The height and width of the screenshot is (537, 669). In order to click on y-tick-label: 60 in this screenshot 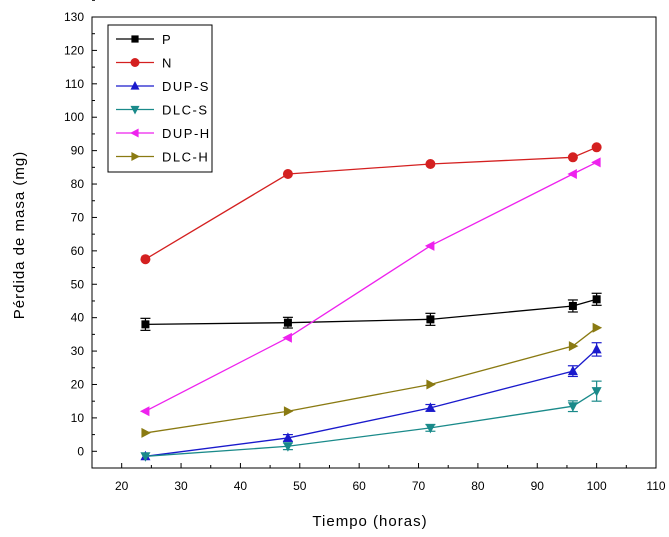, I will do `click(78, 251)`.